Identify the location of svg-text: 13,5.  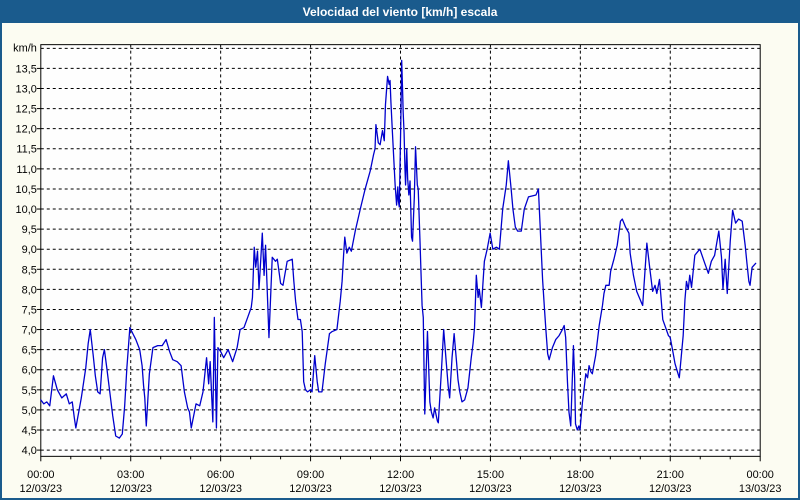
(26, 69).